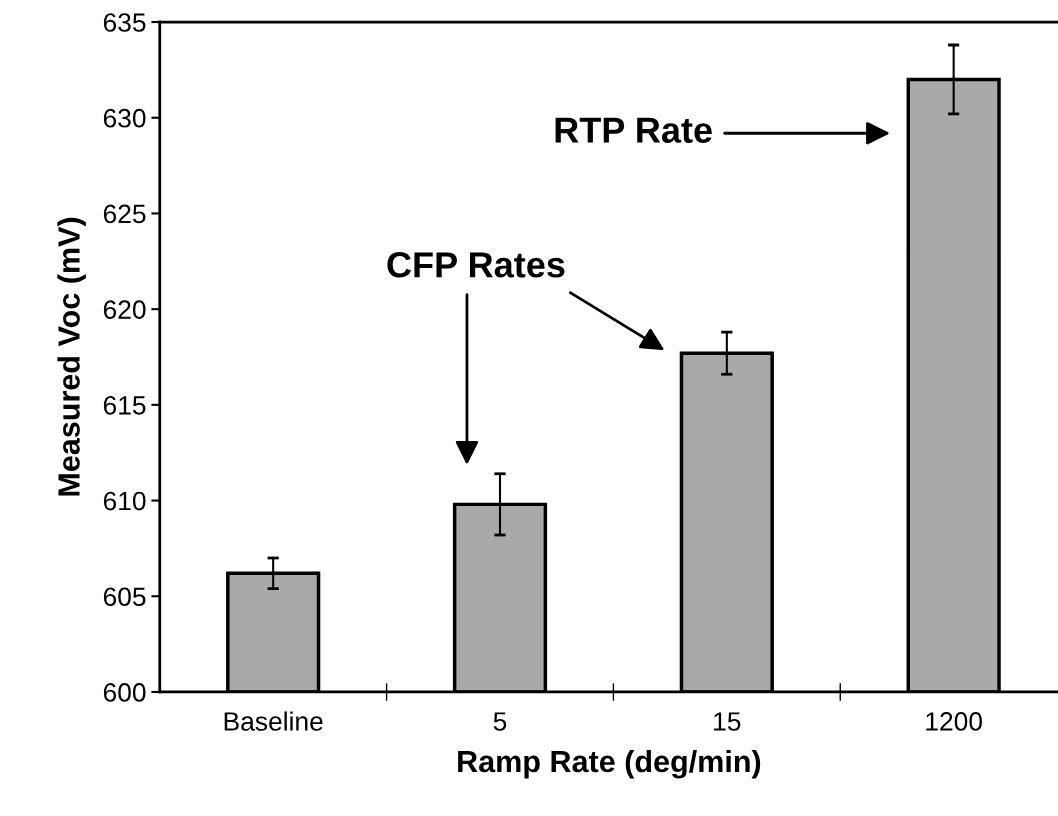 The image size is (1058, 816). Describe the element at coordinates (124, 118) in the screenshot. I see `y-tick-label: 630` at that location.